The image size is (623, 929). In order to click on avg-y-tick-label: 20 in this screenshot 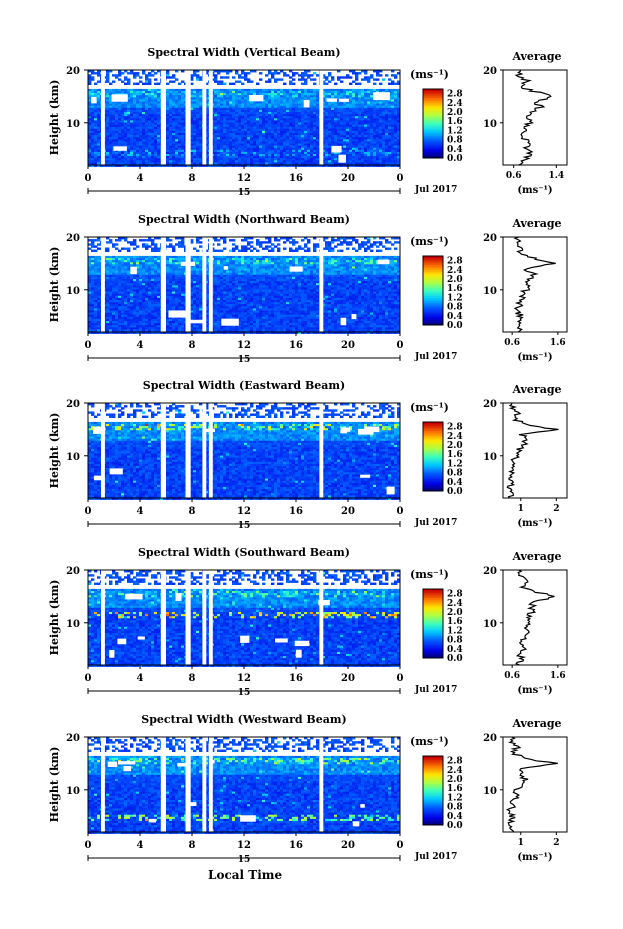, I will do `click(490, 738)`.